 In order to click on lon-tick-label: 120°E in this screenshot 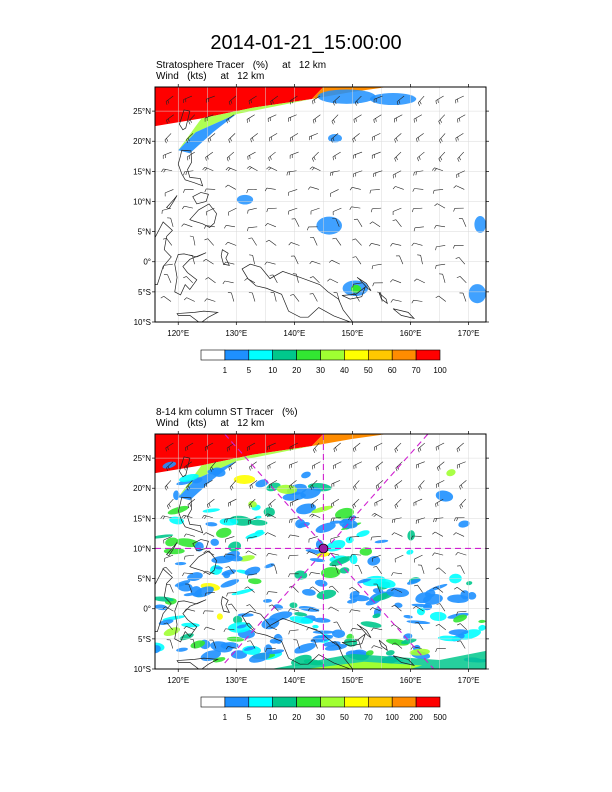, I will do `click(178, 680)`.